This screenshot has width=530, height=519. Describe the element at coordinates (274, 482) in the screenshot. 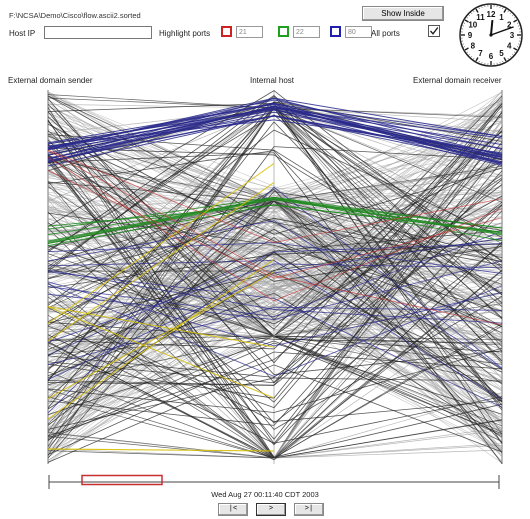

I see `timeline-slider` at that location.